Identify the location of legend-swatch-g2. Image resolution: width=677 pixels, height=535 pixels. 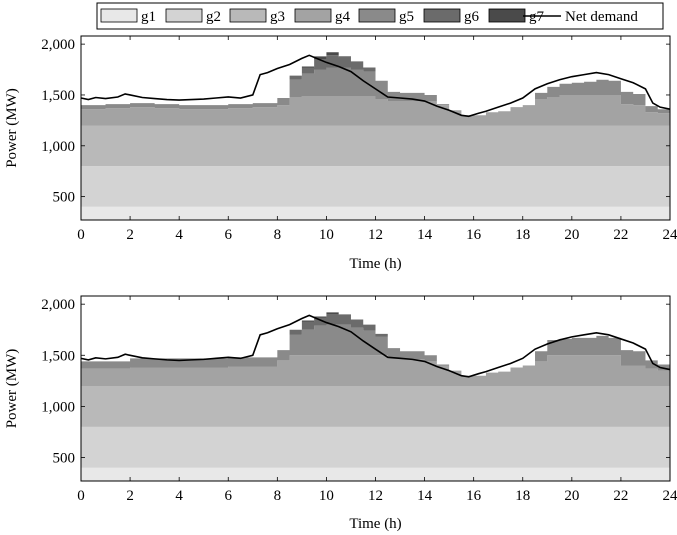
(184, 15).